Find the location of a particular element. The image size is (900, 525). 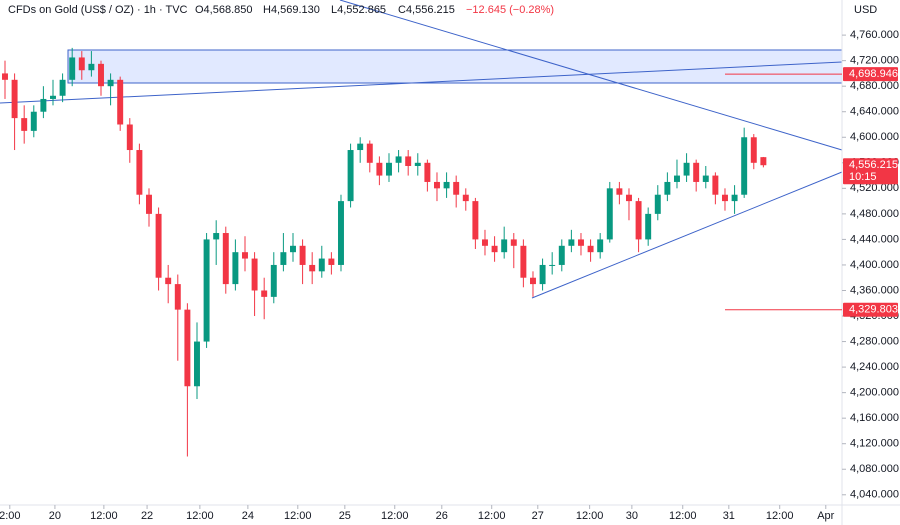

x-tick-label: 30 is located at coordinates (632, 516).